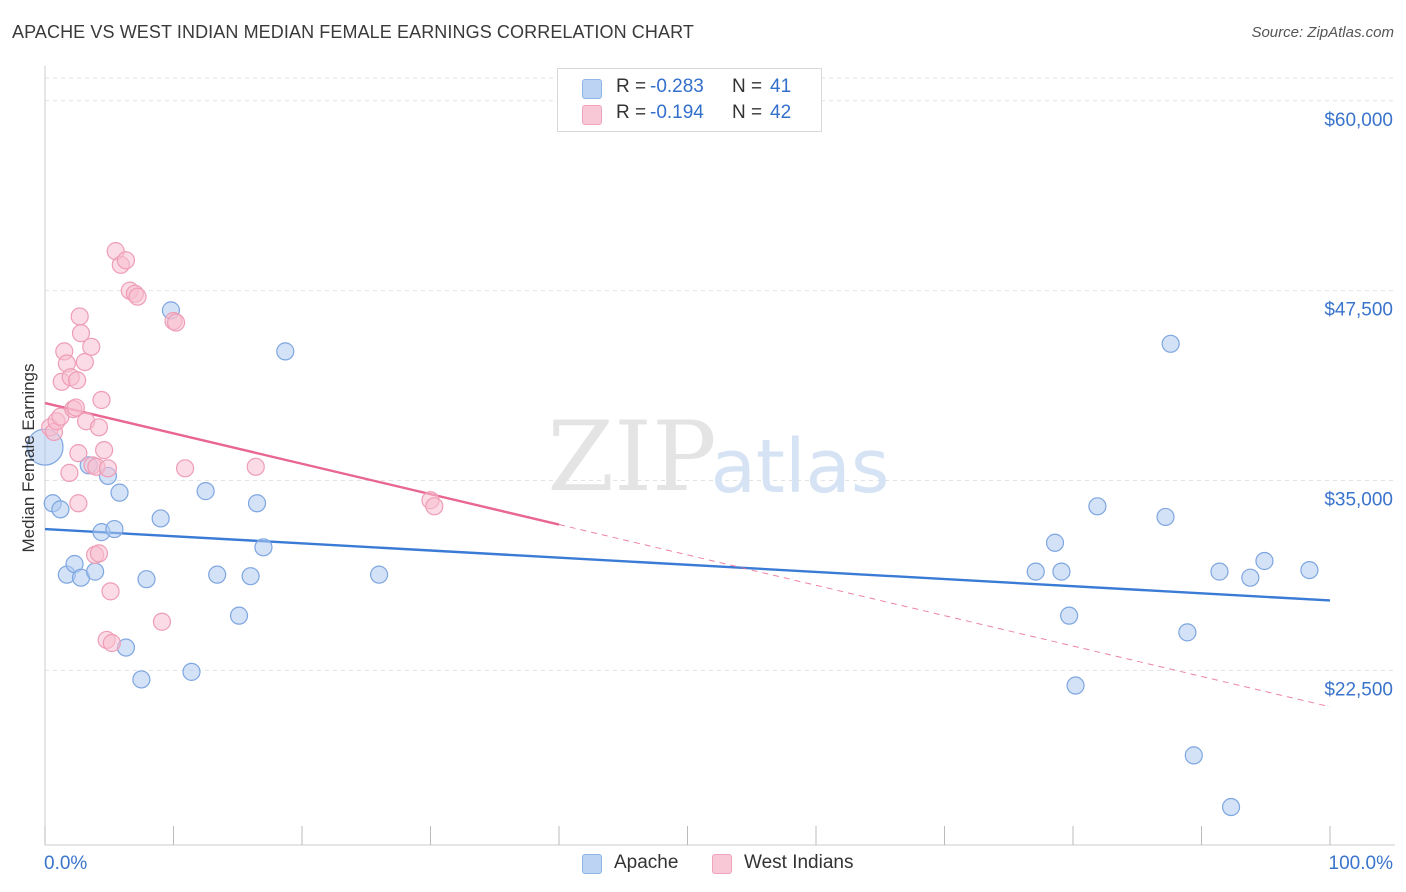 This screenshot has width=1406, height=892. I want to click on source-label: Source: ZipAtlas.com, so click(1322, 32).